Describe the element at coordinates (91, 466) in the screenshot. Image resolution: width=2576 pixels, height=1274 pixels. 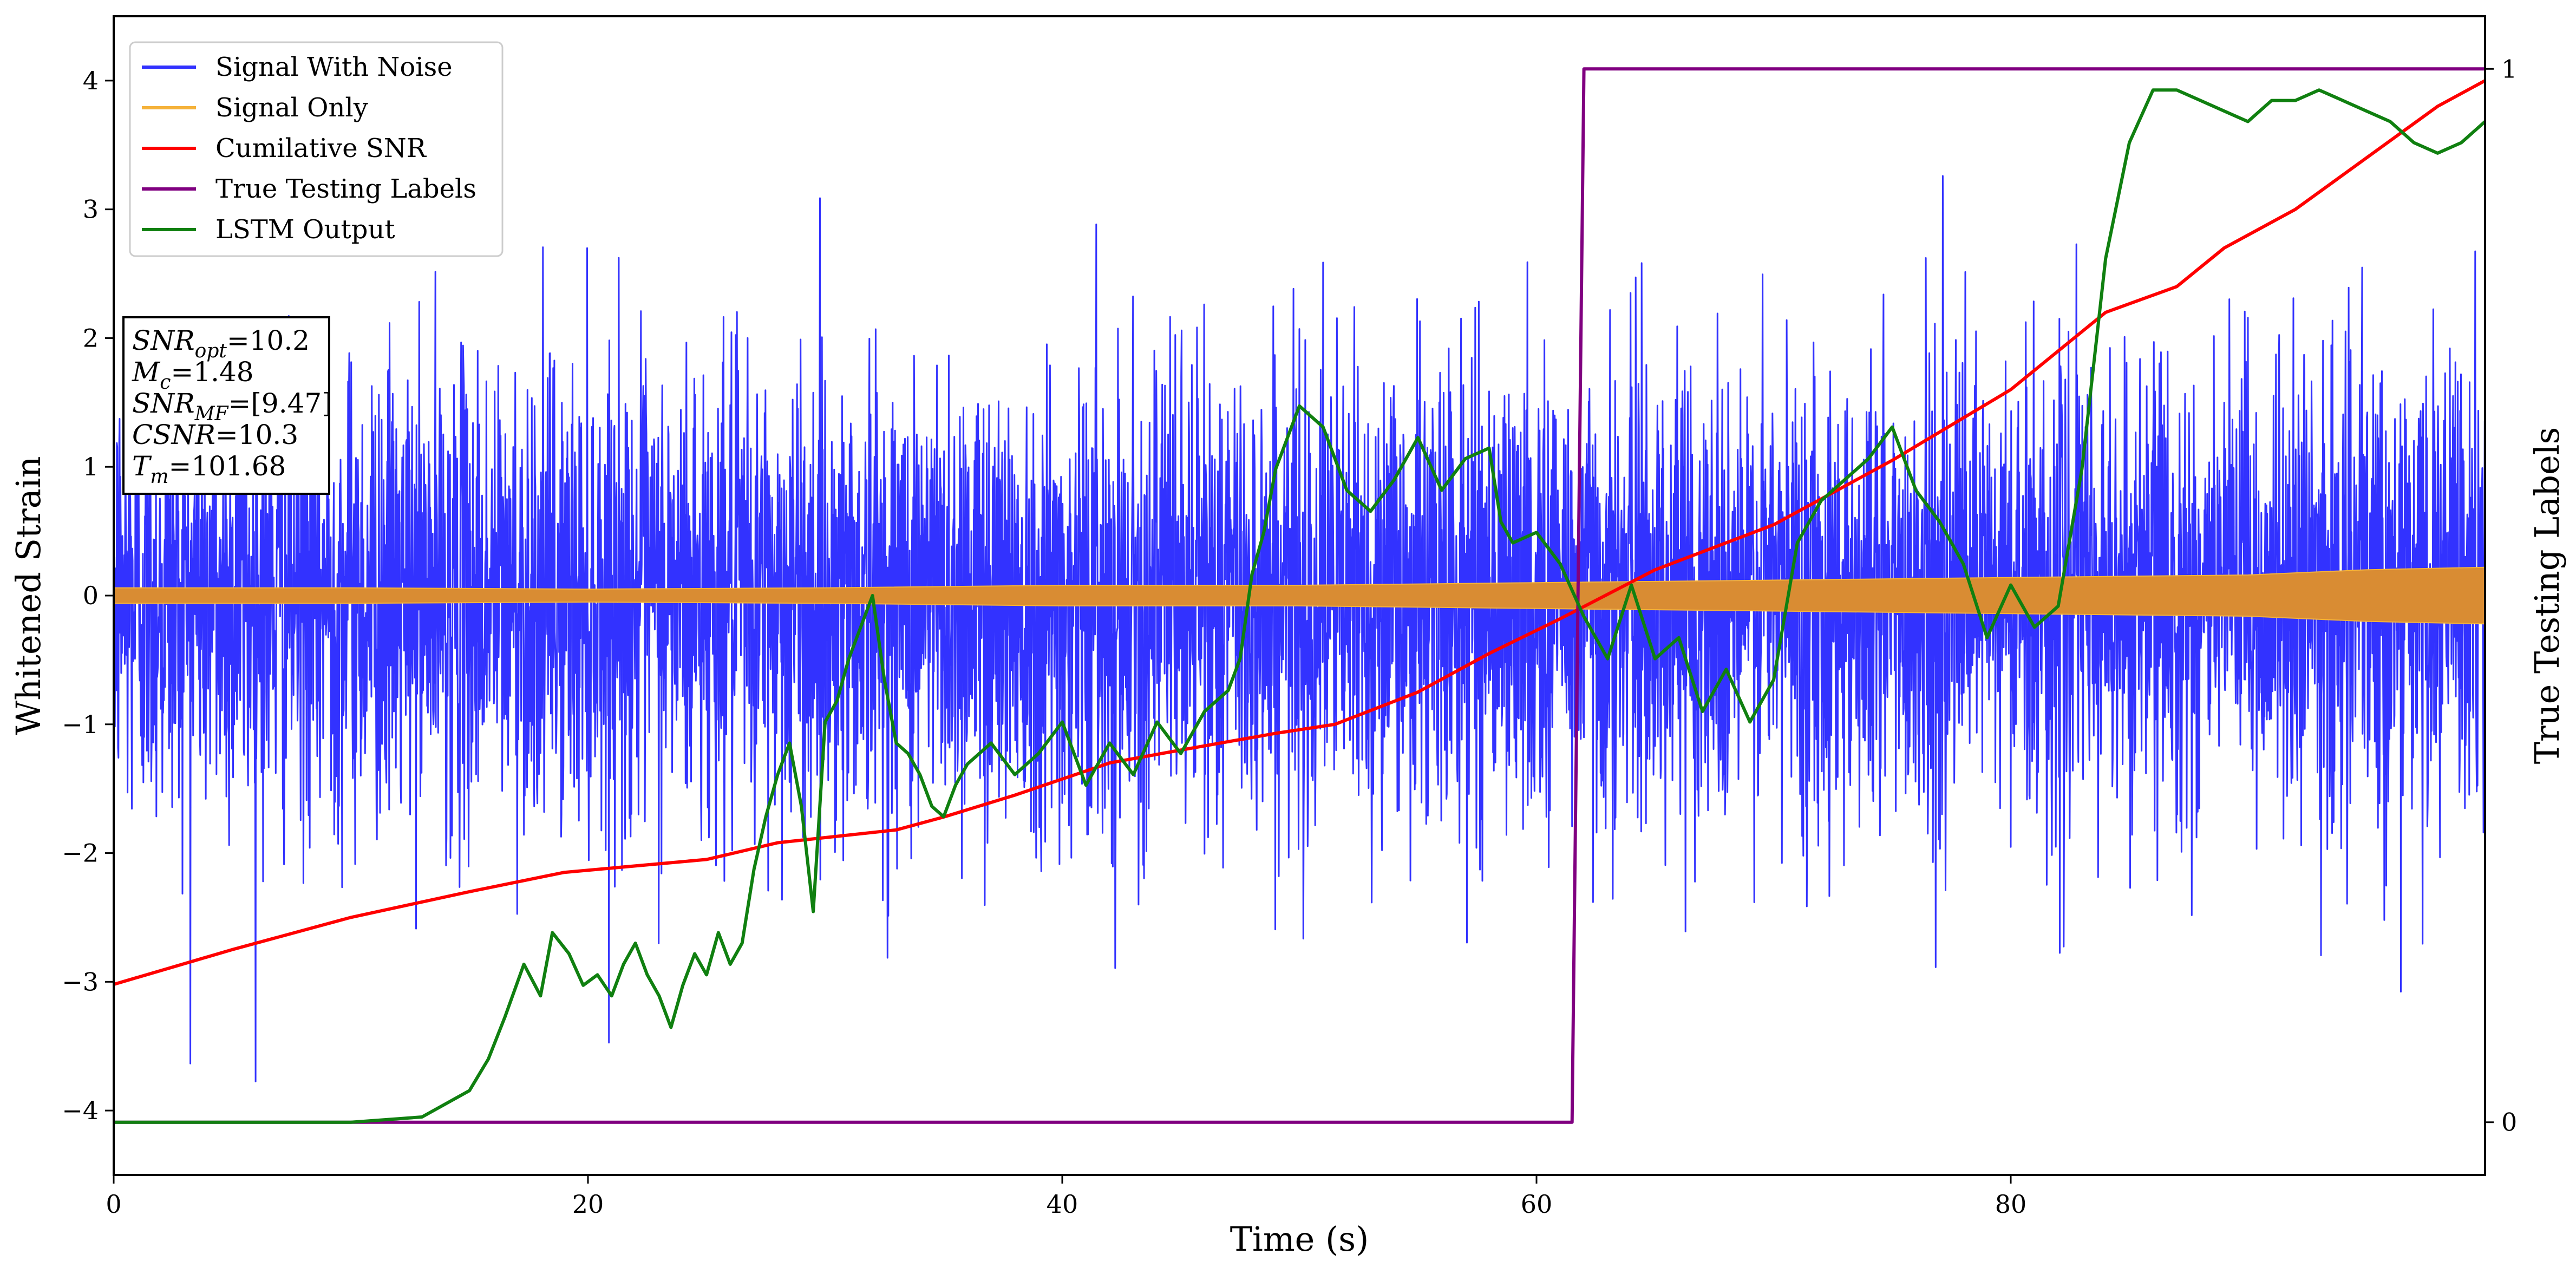
I see `y-tick-label: 1` at that location.